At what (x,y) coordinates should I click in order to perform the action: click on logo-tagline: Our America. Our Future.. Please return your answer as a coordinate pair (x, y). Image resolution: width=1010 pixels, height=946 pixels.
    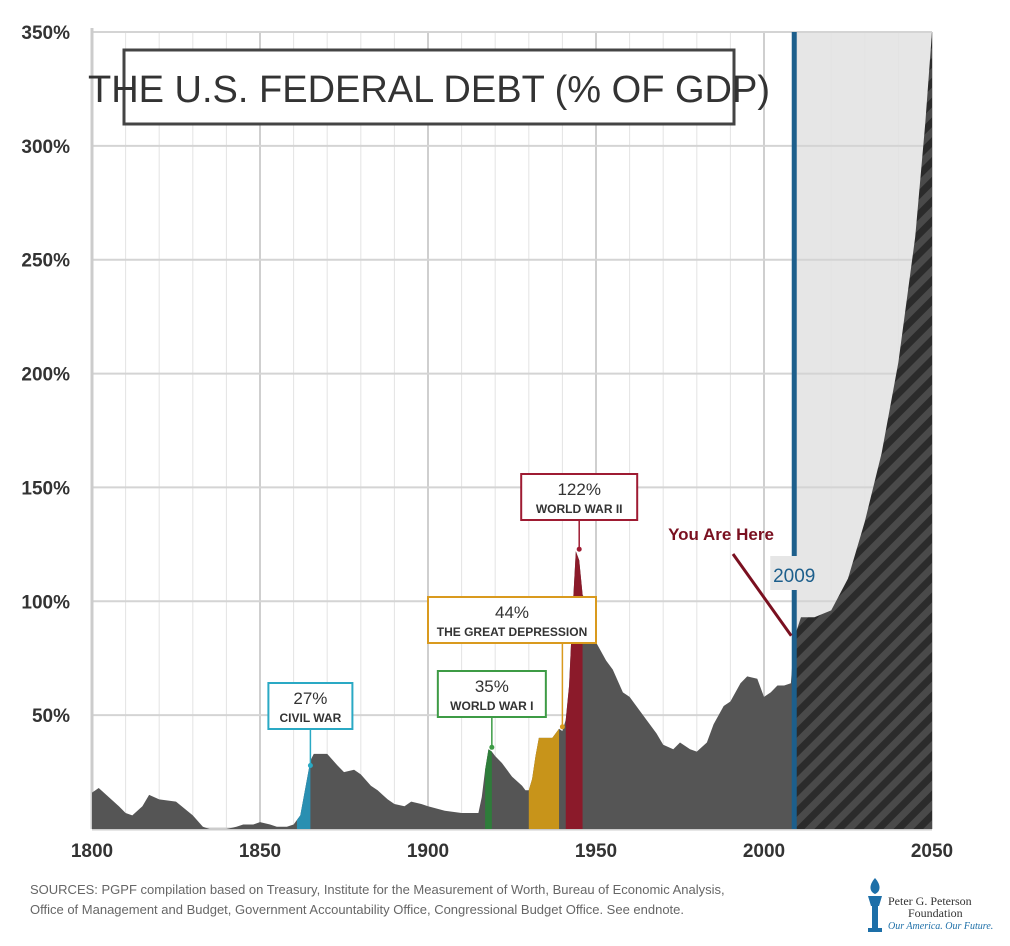
    Looking at the image, I should click on (941, 926).